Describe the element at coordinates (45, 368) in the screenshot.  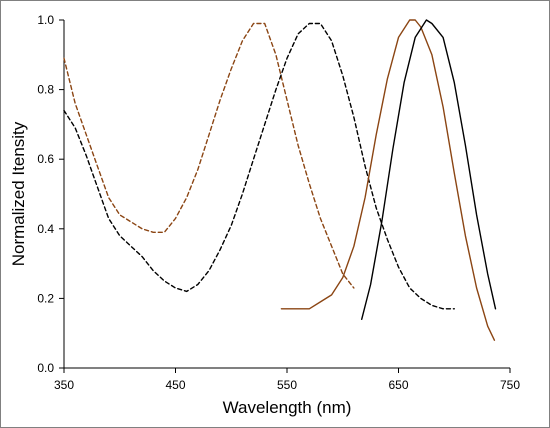
I see `y-tick-label: 0.0` at that location.